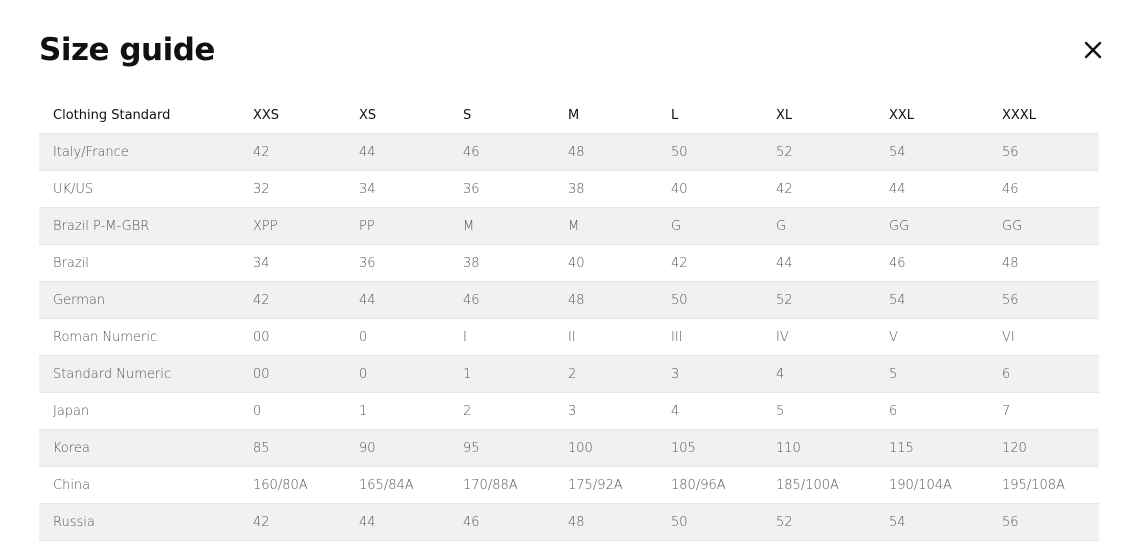  I want to click on size-cell: V, so click(931, 337).